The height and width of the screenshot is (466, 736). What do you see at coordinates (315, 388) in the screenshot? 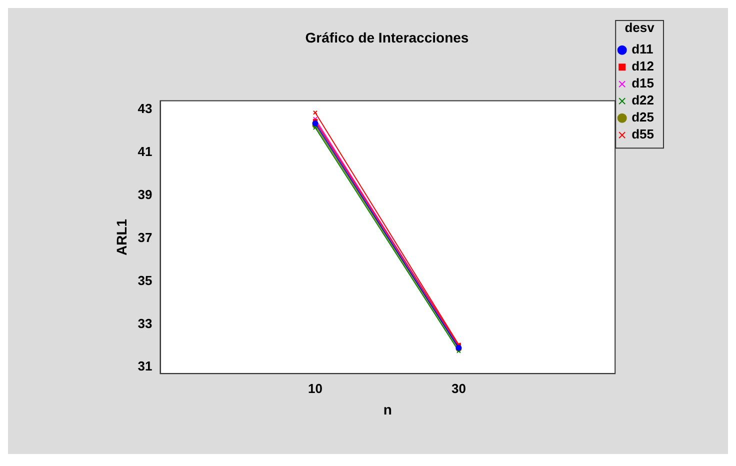
I see `x-tick-label: 10` at bounding box center [315, 388].